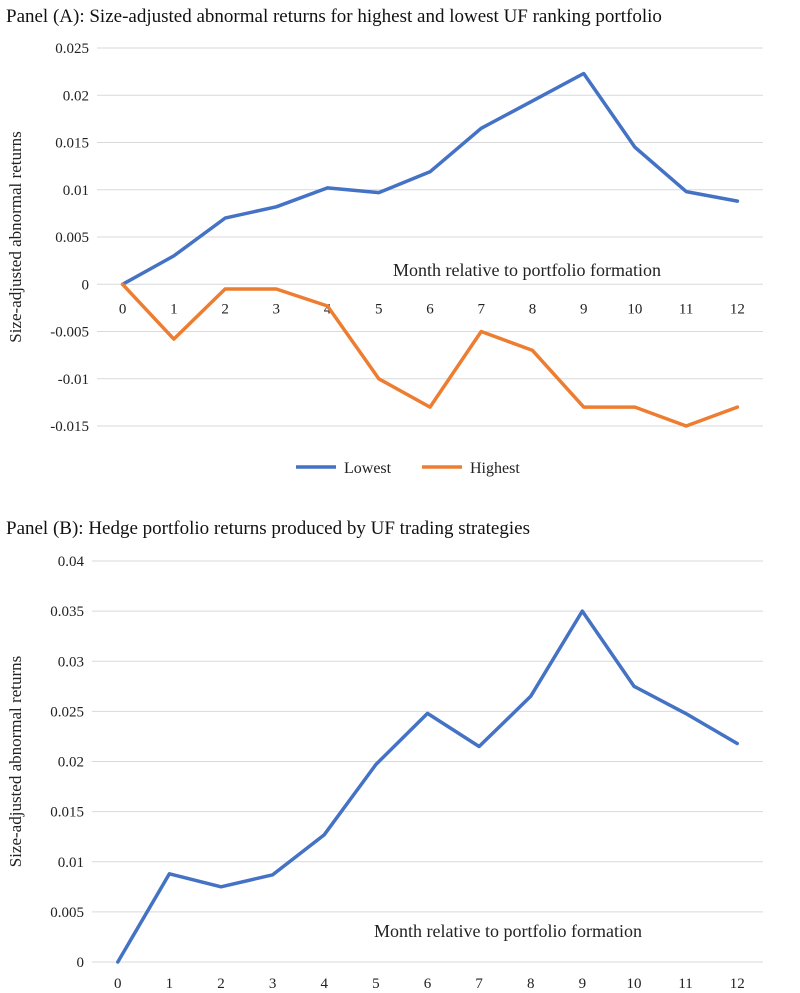  Describe the element at coordinates (495, 468) in the screenshot. I see `legend-label-highest: Highest` at that location.